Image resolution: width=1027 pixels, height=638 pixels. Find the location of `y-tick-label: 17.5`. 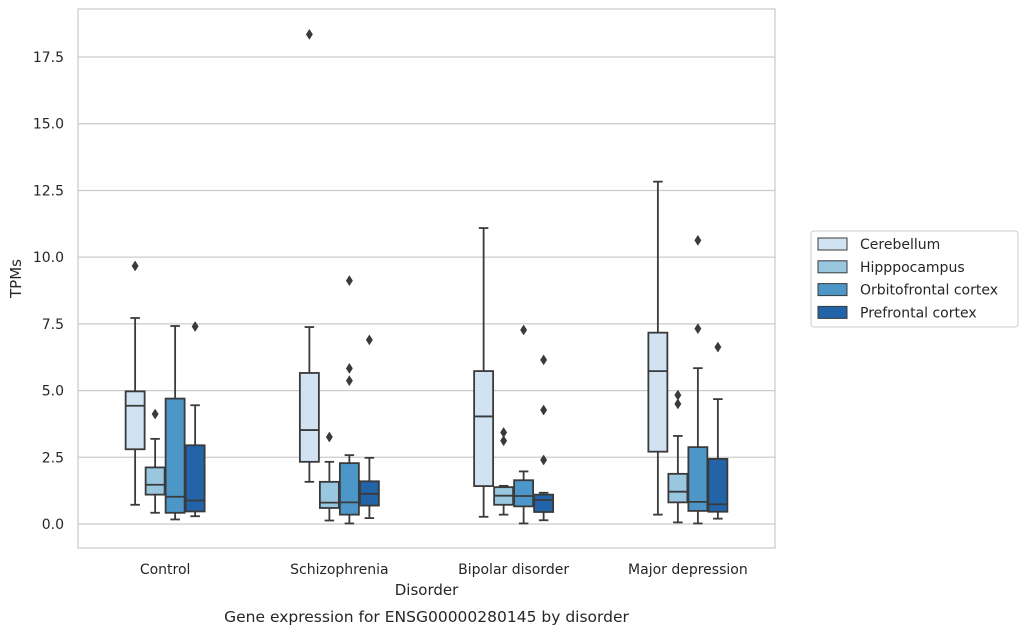

y-tick-label: 17.5 is located at coordinates (48, 58).